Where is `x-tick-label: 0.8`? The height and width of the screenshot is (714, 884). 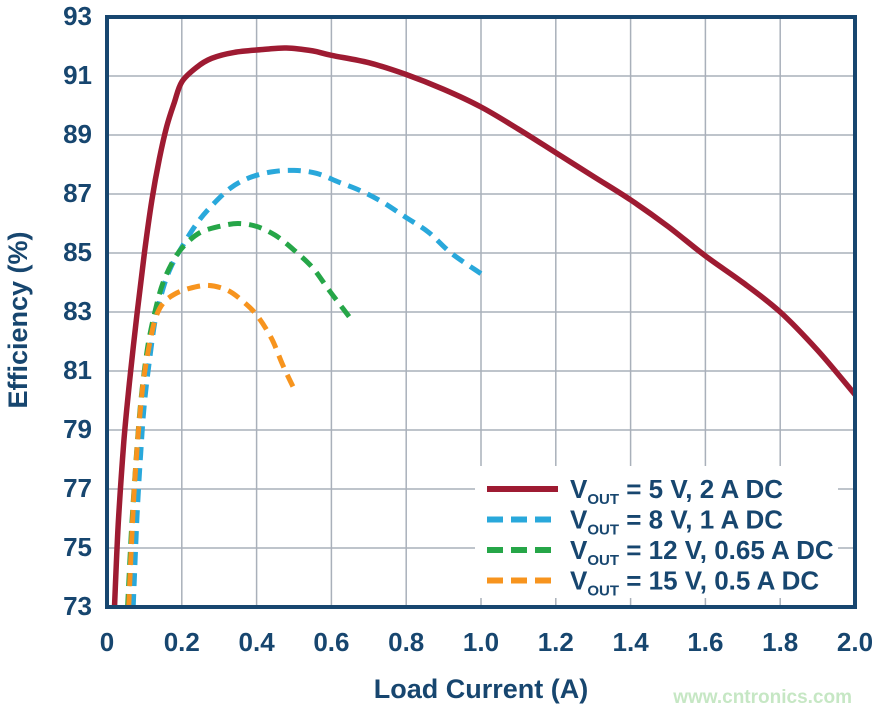
x-tick-label: 0.8 is located at coordinates (406, 642).